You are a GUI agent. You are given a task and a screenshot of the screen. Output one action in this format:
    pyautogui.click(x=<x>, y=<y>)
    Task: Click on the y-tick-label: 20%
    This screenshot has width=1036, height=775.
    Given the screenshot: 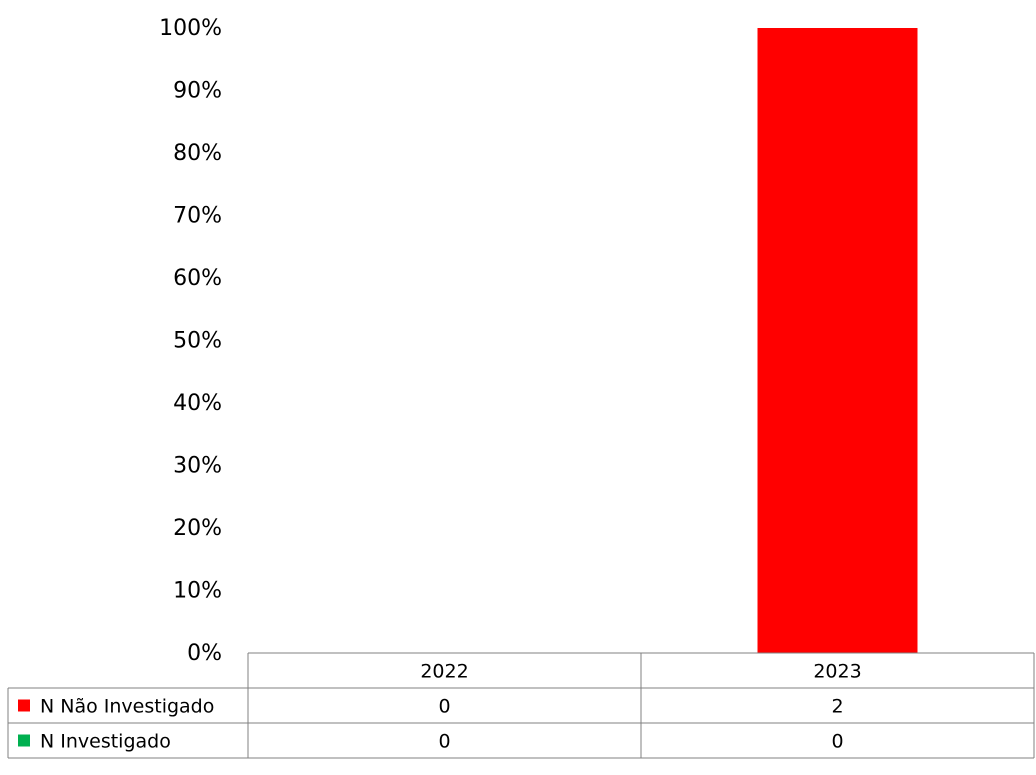 What is the action you would take?
    pyautogui.click(x=197, y=528)
    